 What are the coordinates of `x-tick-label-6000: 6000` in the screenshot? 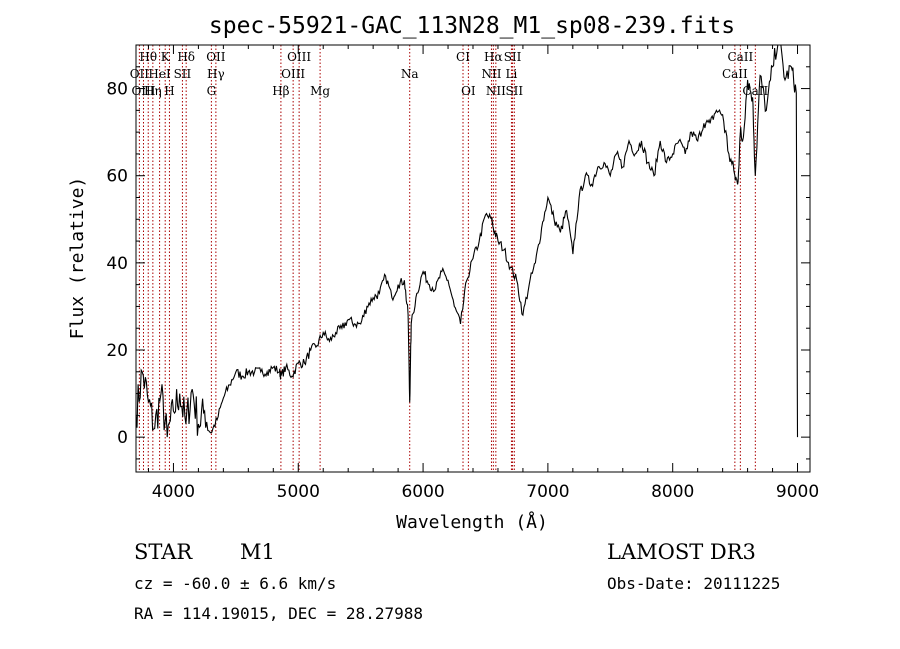 It's located at (422, 492).